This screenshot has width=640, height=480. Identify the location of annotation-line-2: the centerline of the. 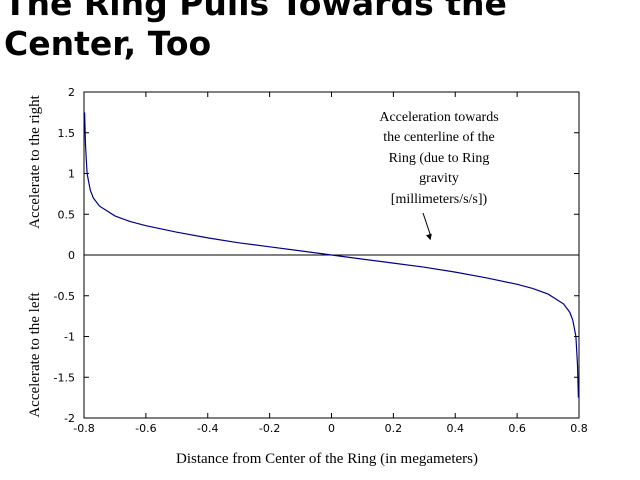
(439, 137).